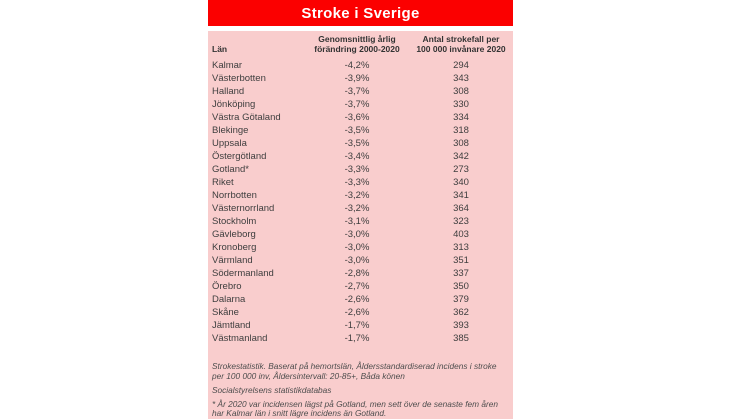 The image size is (746, 419). Describe the element at coordinates (461, 208) in the screenshot. I see `cell-cases: 364` at that location.